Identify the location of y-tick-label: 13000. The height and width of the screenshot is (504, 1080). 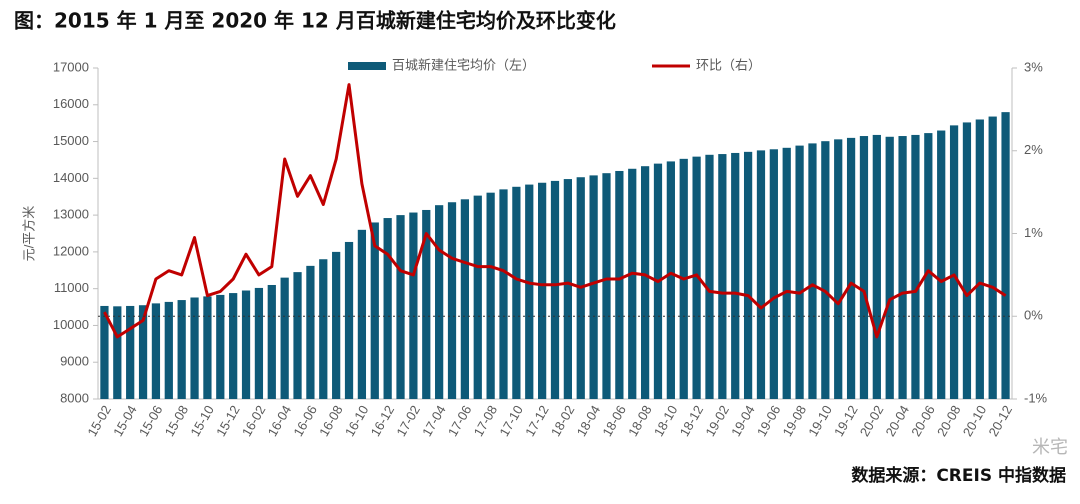
(71, 214).